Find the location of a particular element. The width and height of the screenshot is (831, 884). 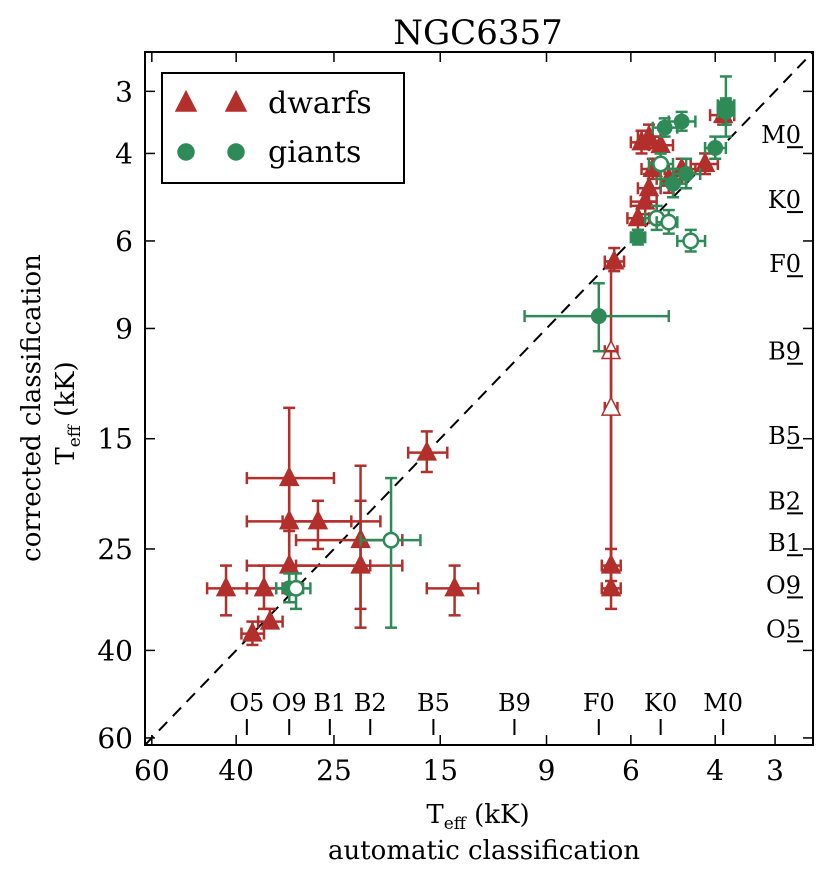

x-tick-label: 40 is located at coordinates (236, 770).